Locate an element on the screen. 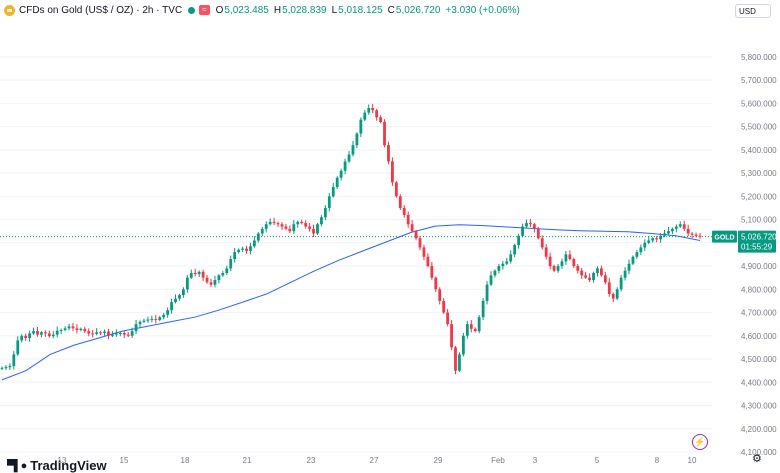  last-price-label: 5,026.720 is located at coordinates (759, 237).